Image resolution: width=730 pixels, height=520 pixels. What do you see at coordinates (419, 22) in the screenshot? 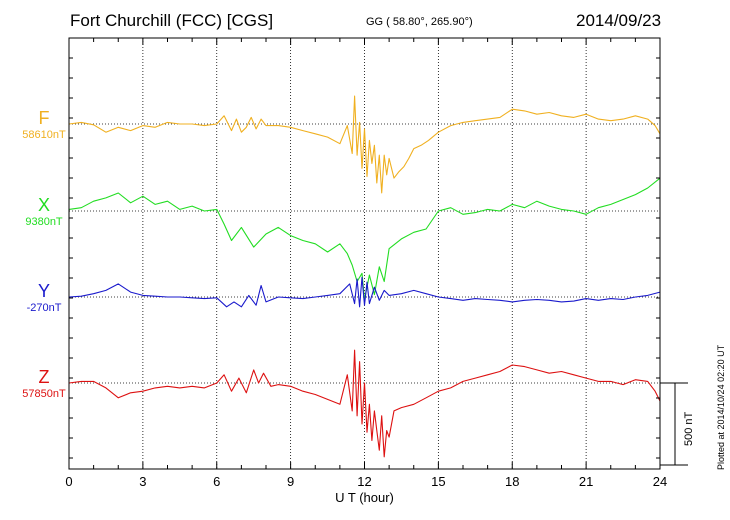
I see `coordinates-label: GG ( 58.80°, 265.90°)` at bounding box center [419, 22].